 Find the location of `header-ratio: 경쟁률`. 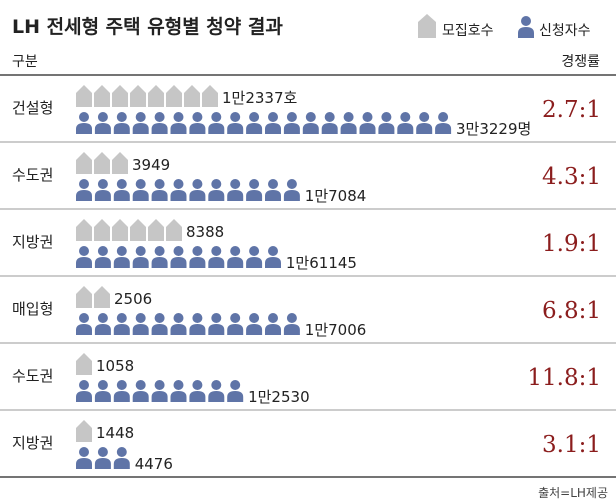

header-ratio: 경쟁률 is located at coordinates (580, 62).